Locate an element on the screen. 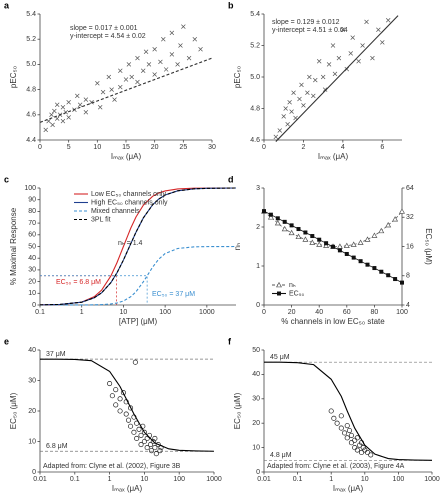  annotation: slope = 0.129 ± 0.012 is located at coordinates (306, 22).